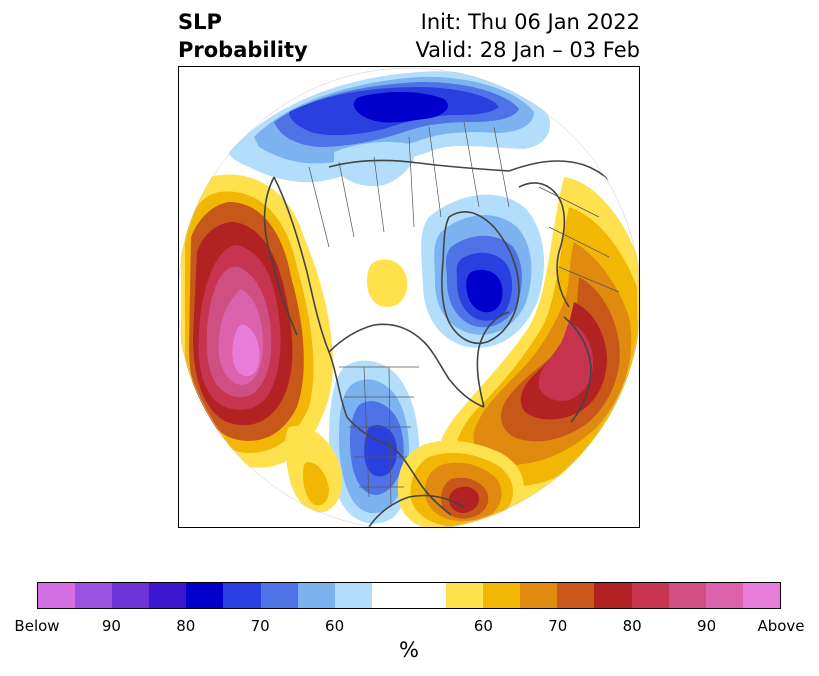  What do you see at coordinates (527, 50) in the screenshot?
I see `valid-date: Valid: 28 Jan – 03 Feb` at bounding box center [527, 50].